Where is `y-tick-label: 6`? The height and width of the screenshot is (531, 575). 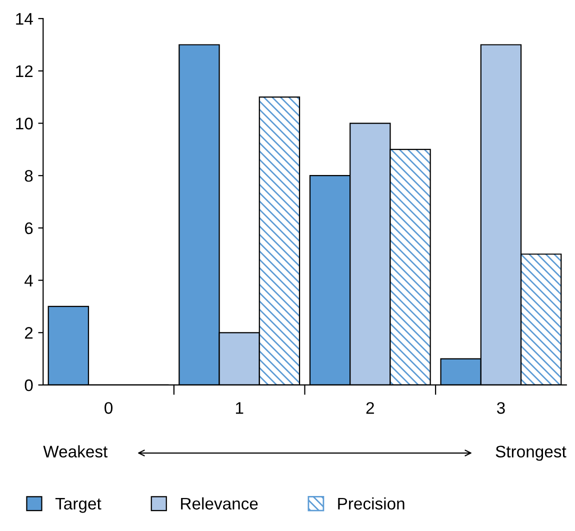
y-tick-label: 6 is located at coordinates (28, 228).